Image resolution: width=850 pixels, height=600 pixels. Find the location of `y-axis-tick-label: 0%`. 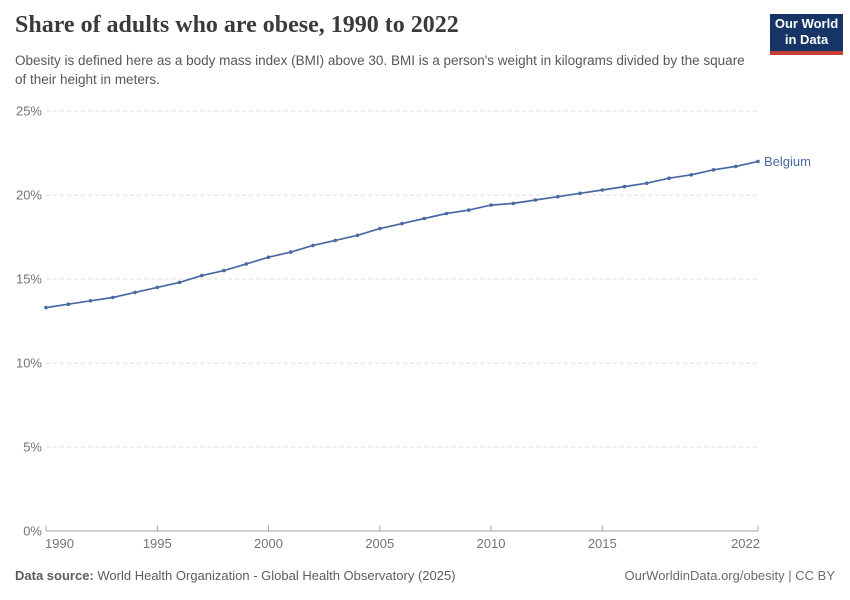

y-axis-tick-label: 0% is located at coordinates (32, 531).